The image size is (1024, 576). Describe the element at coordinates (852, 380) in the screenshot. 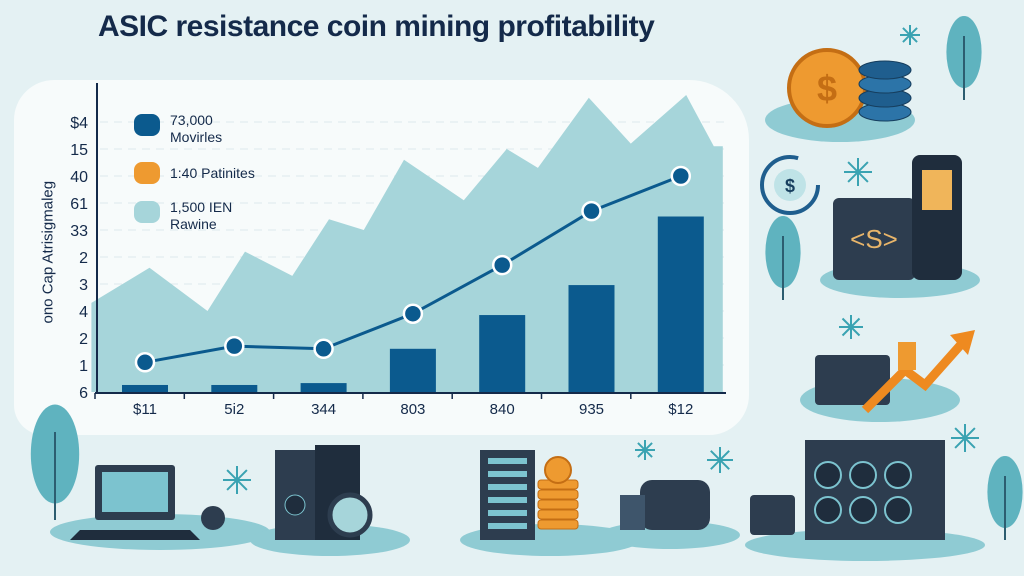

I see `server-box-icon` at that location.